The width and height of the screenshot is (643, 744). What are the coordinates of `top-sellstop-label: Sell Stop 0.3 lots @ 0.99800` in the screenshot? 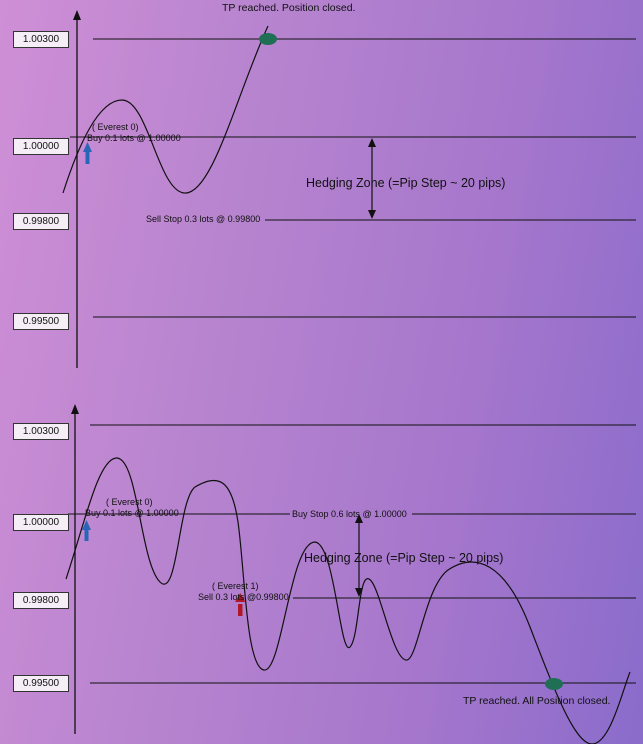 It's located at (203, 219).